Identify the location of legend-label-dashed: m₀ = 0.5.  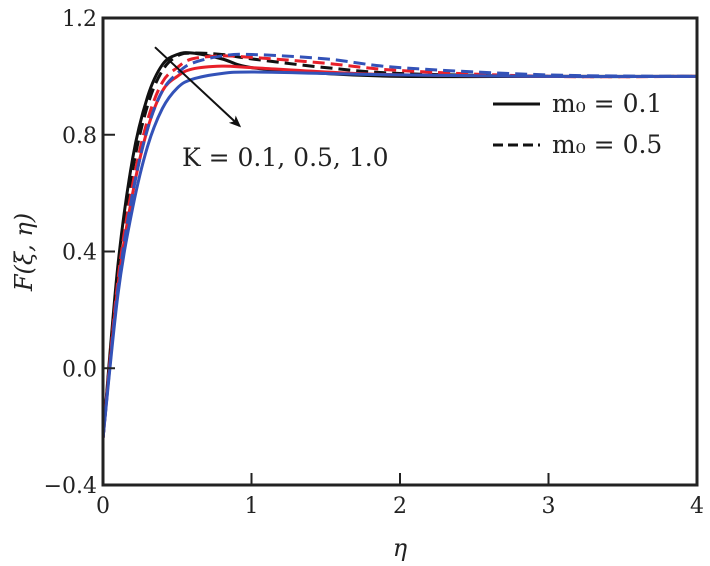
(607, 144).